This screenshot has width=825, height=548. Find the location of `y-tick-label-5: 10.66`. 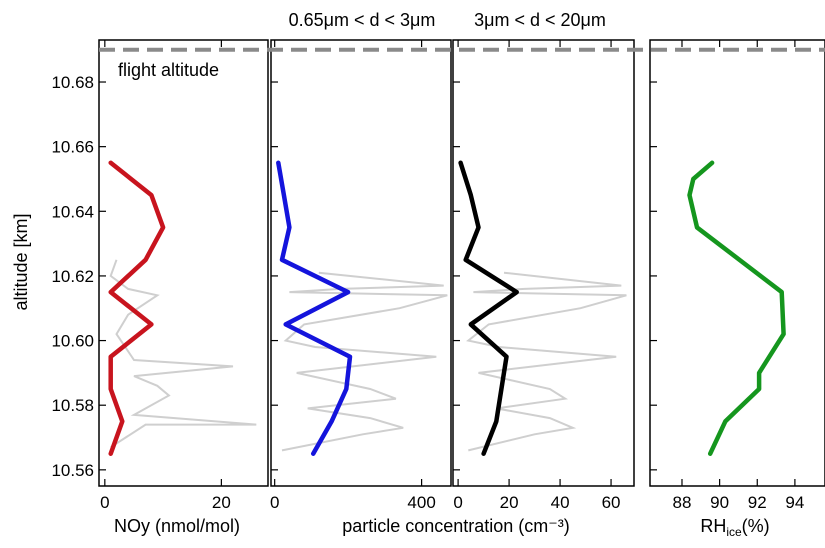

y-tick-label-5: 10.66 is located at coordinates (72, 147).